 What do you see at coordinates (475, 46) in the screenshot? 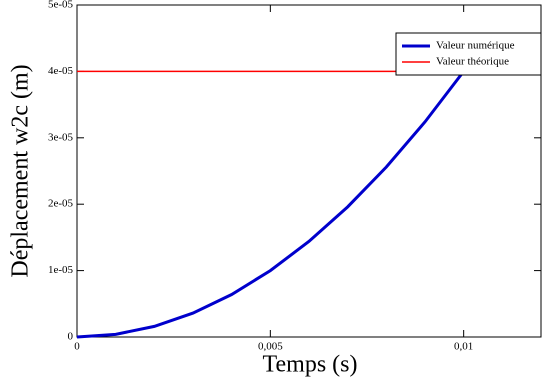
I see `legend-label: Valeur numérique` at bounding box center [475, 46].